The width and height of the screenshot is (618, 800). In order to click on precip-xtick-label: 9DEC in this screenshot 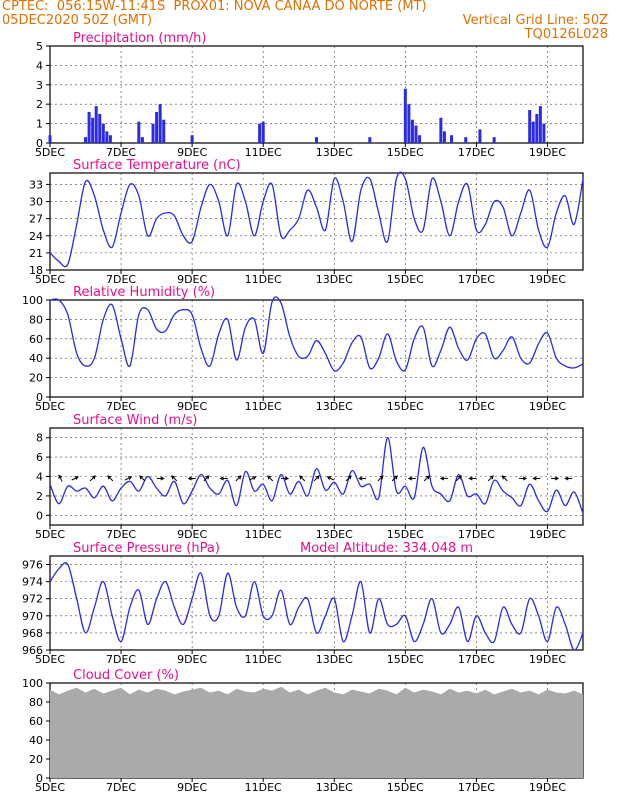, I will do `click(192, 152)`.